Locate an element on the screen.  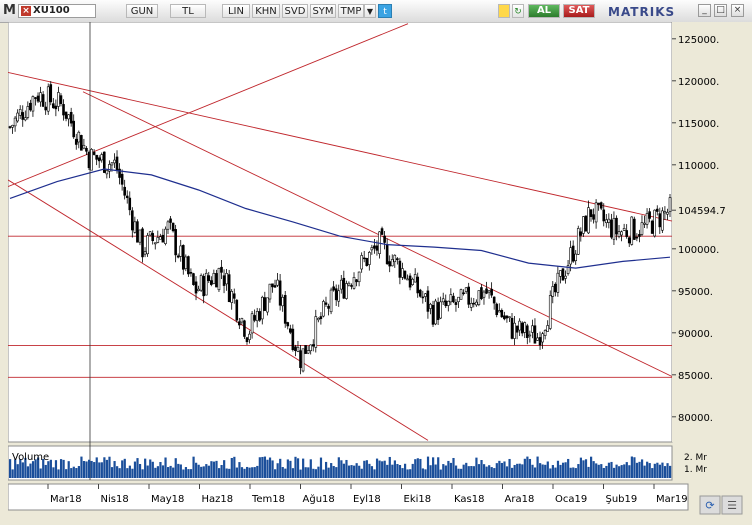
dropdown-arrow-icon: ▼ is located at coordinates (370, 11).